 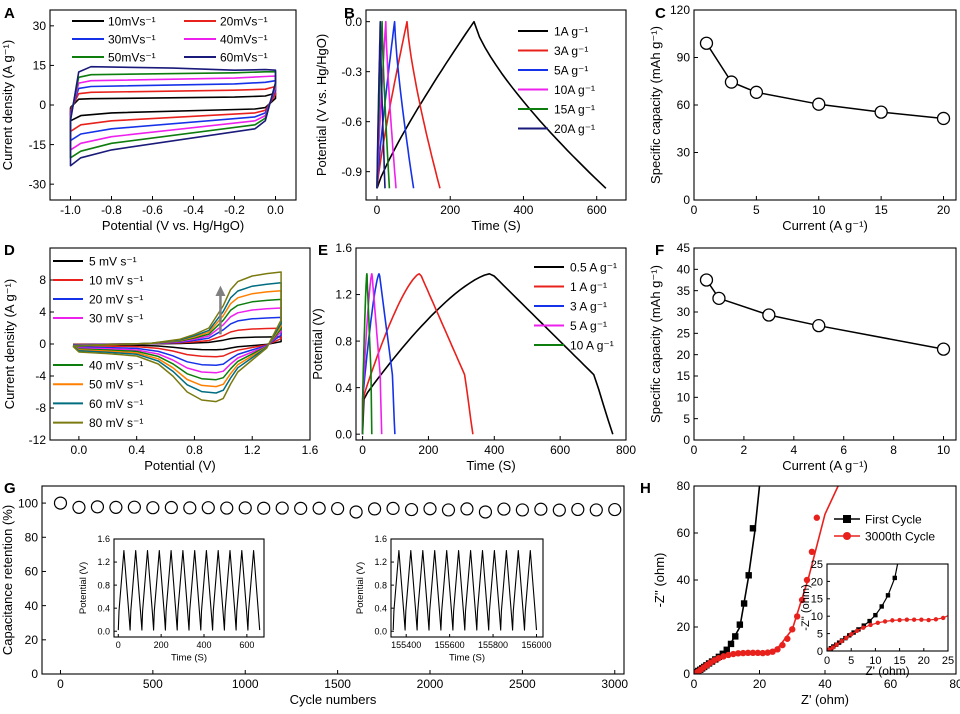 I want to click on legend-entry: 30mVs⁻¹, so click(x=132, y=40).